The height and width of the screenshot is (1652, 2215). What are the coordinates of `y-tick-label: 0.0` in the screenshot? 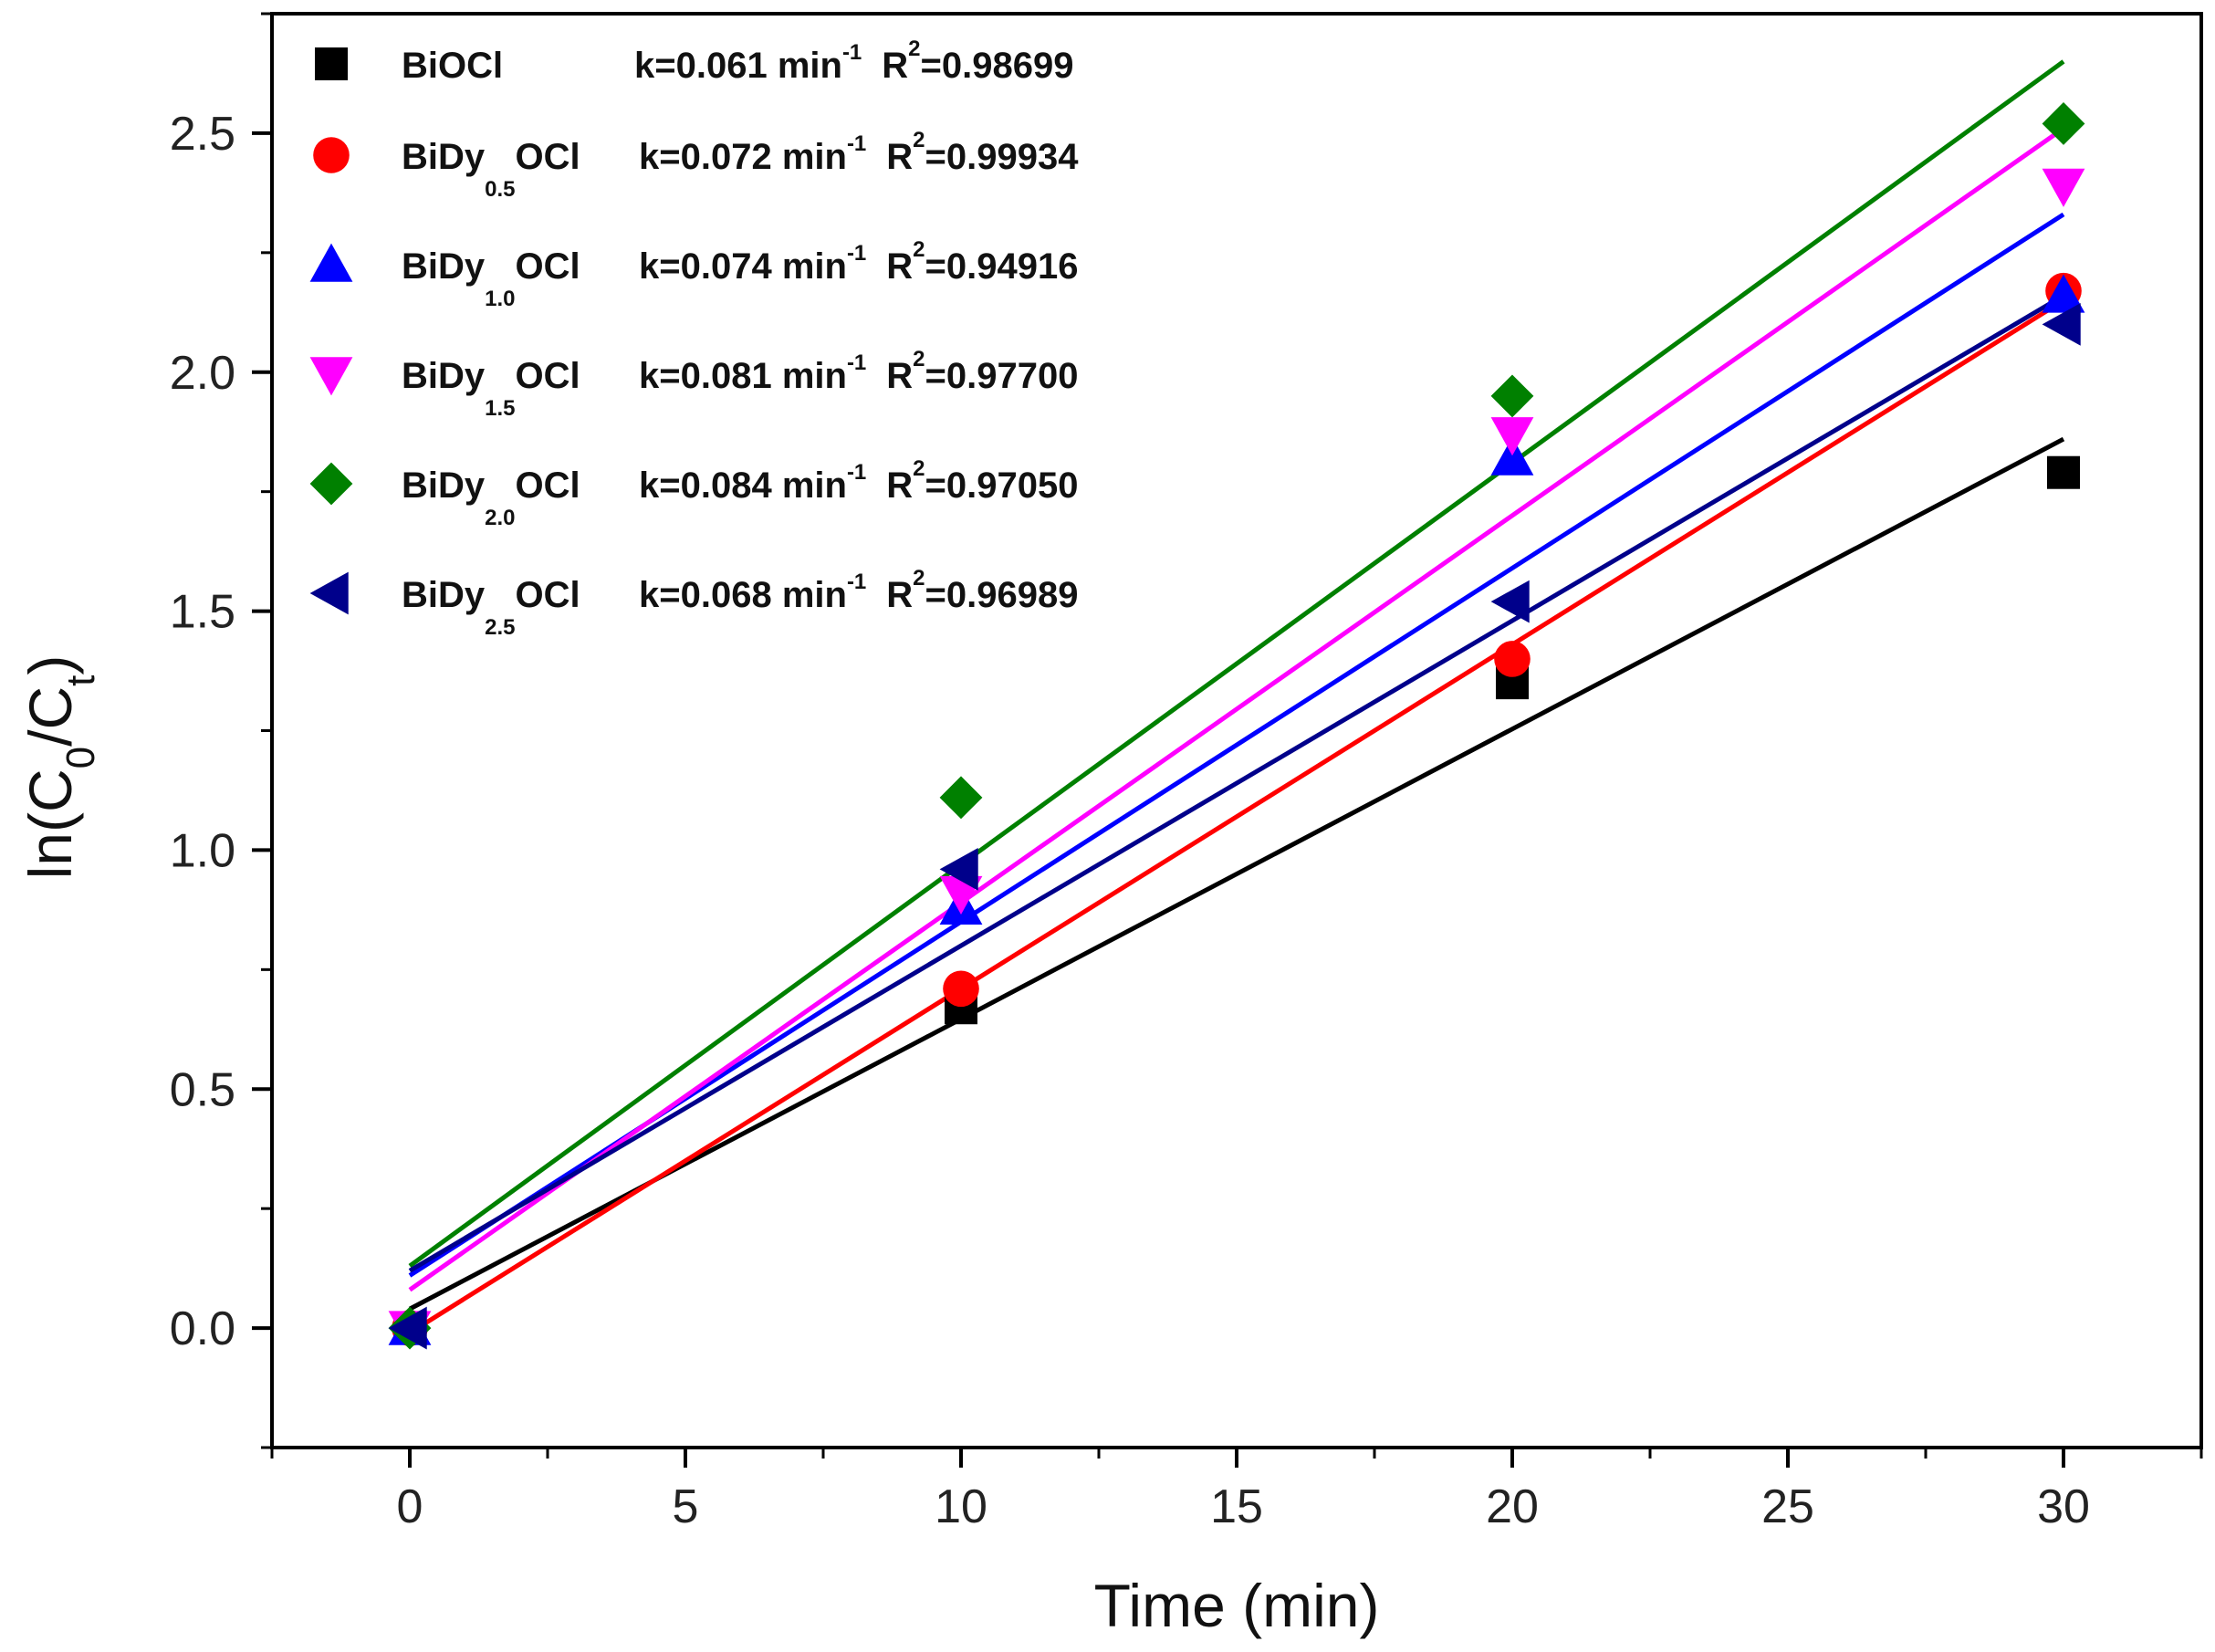 It's located at (203, 1328).